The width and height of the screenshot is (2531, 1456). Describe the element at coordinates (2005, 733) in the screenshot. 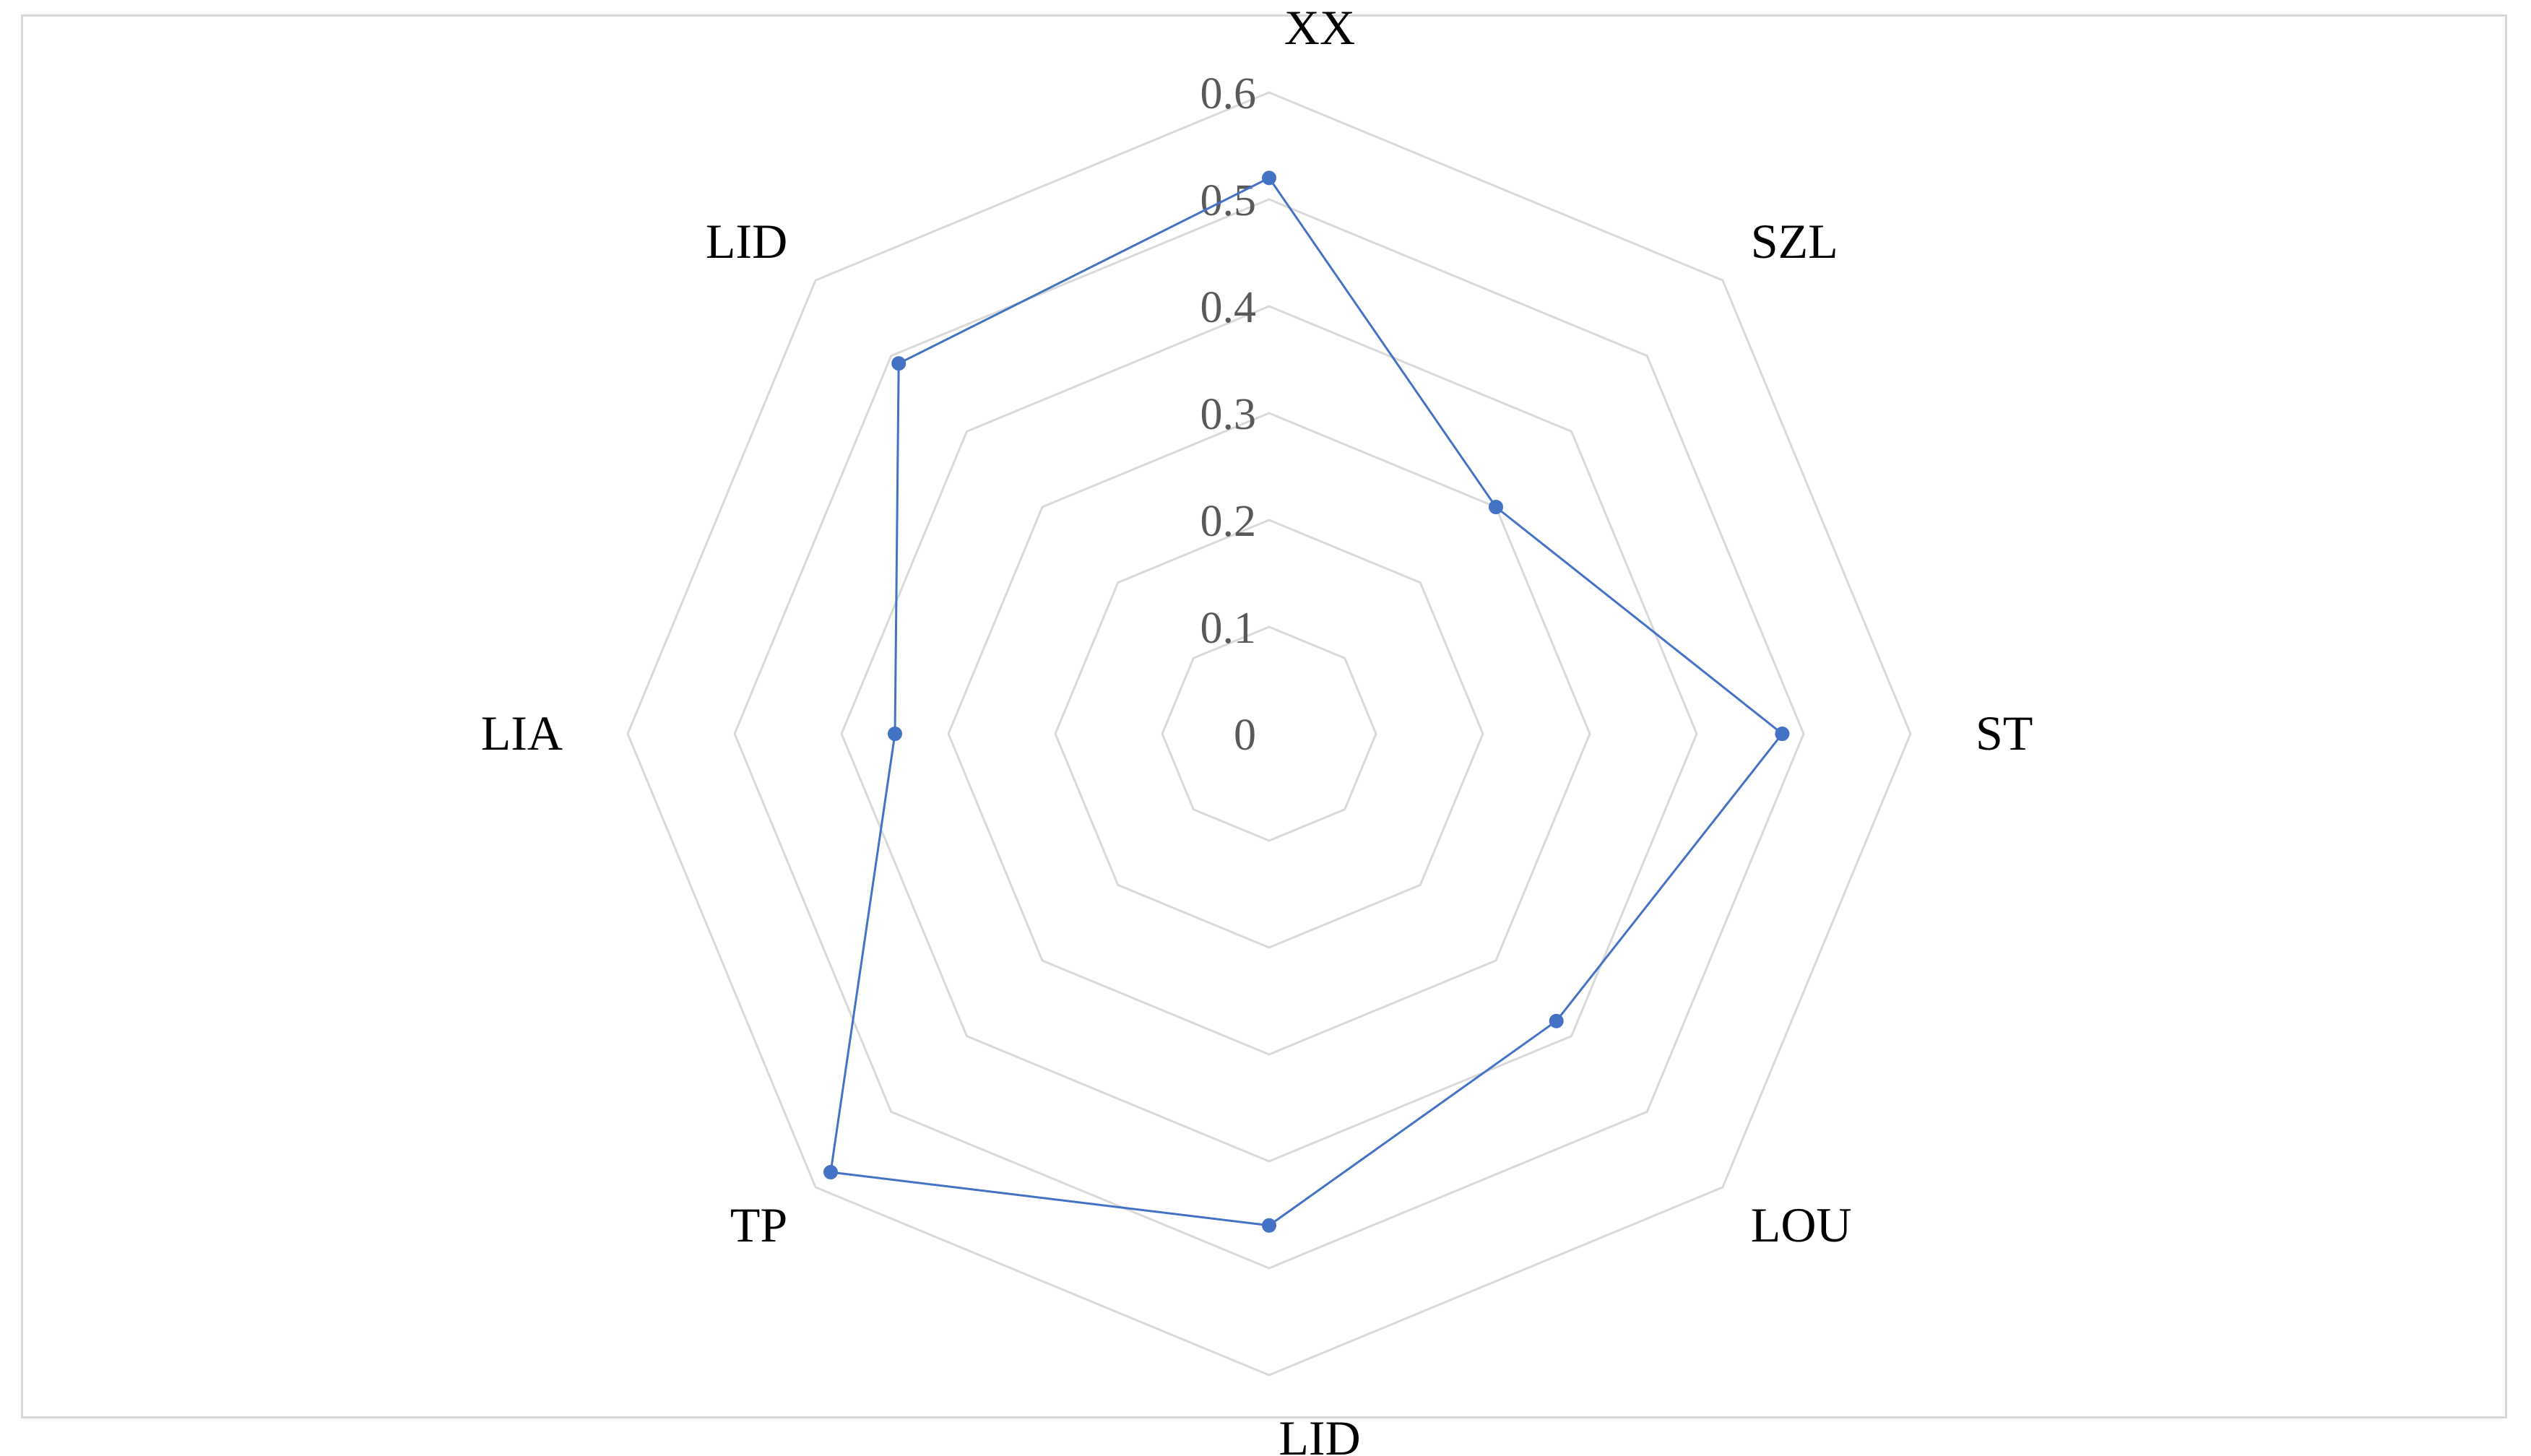

I see `category-label-2: ST` at that location.